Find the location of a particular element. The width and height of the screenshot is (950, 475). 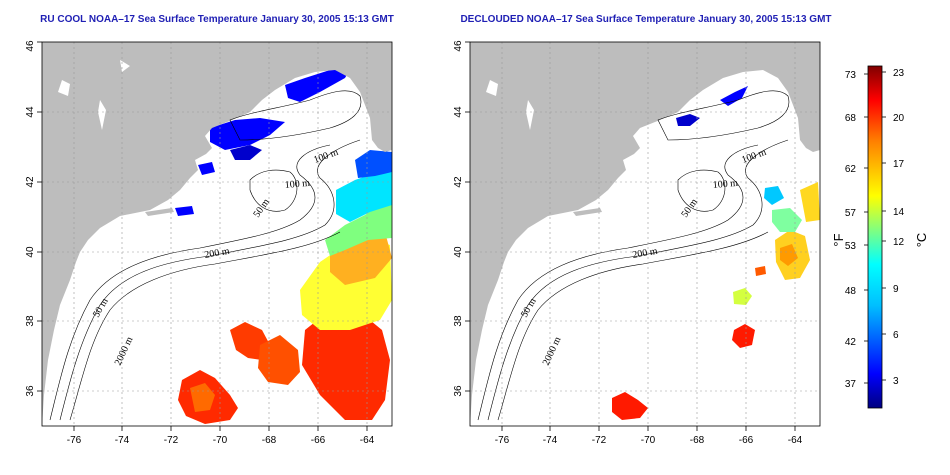

right-x-axis: -76 -74 -72 -70 -68 -66 -64 is located at coordinates (649, 436).